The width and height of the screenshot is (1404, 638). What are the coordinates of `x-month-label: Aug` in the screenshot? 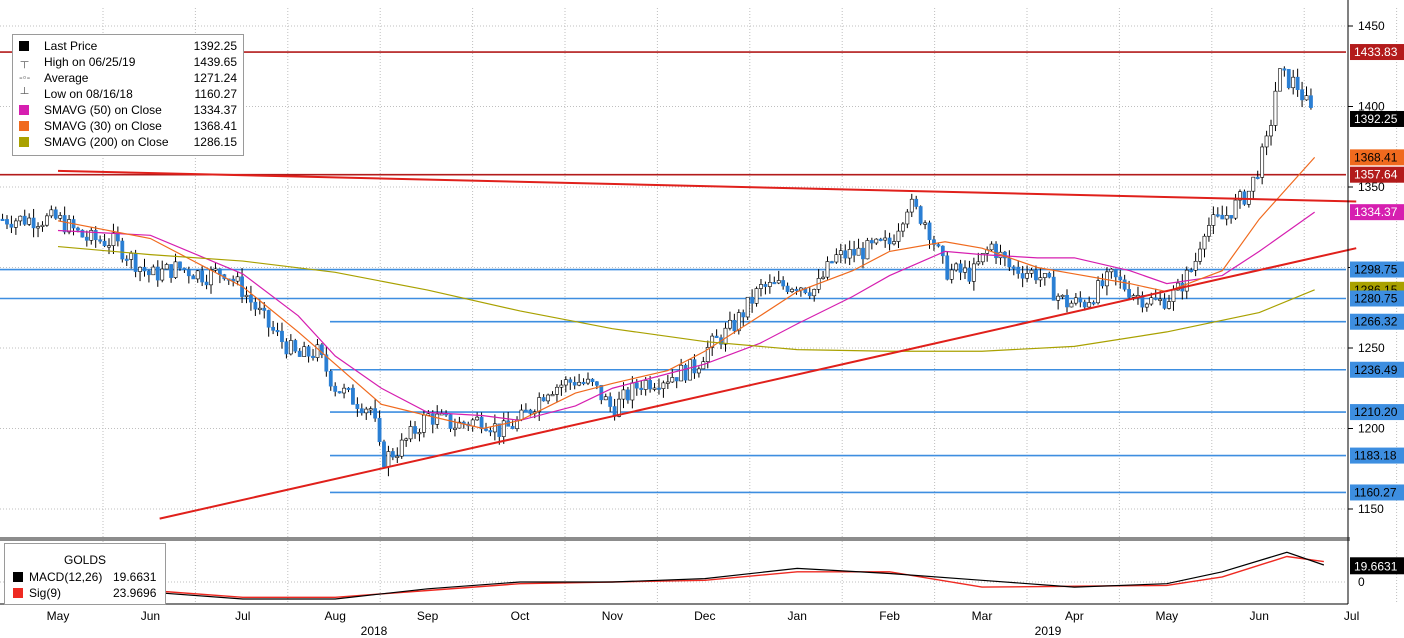 It's located at (335, 616).